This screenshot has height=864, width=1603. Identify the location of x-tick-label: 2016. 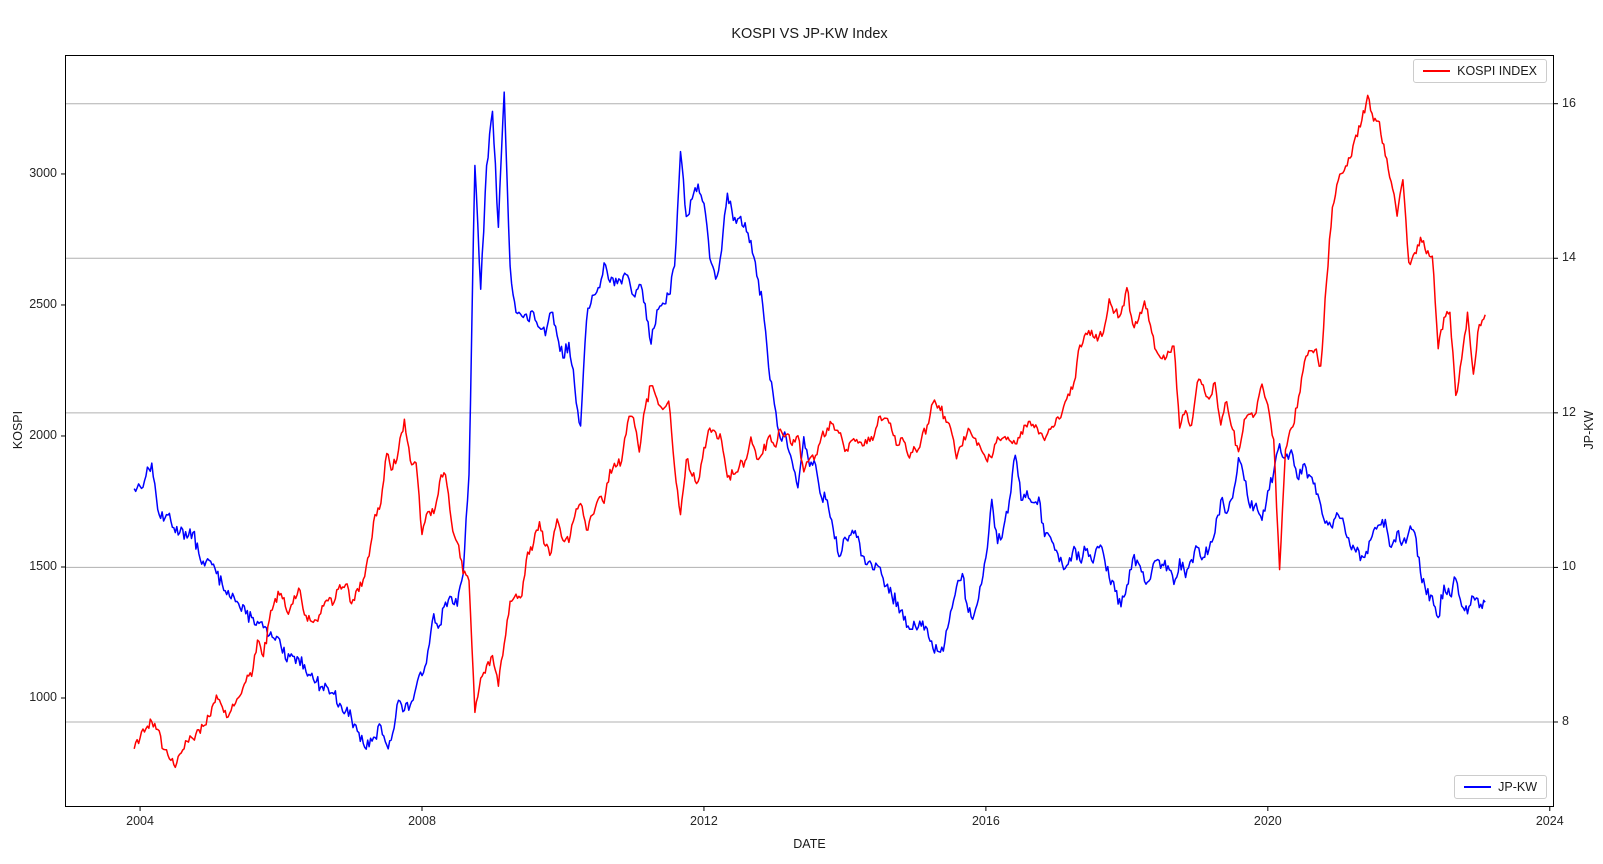
(985, 821).